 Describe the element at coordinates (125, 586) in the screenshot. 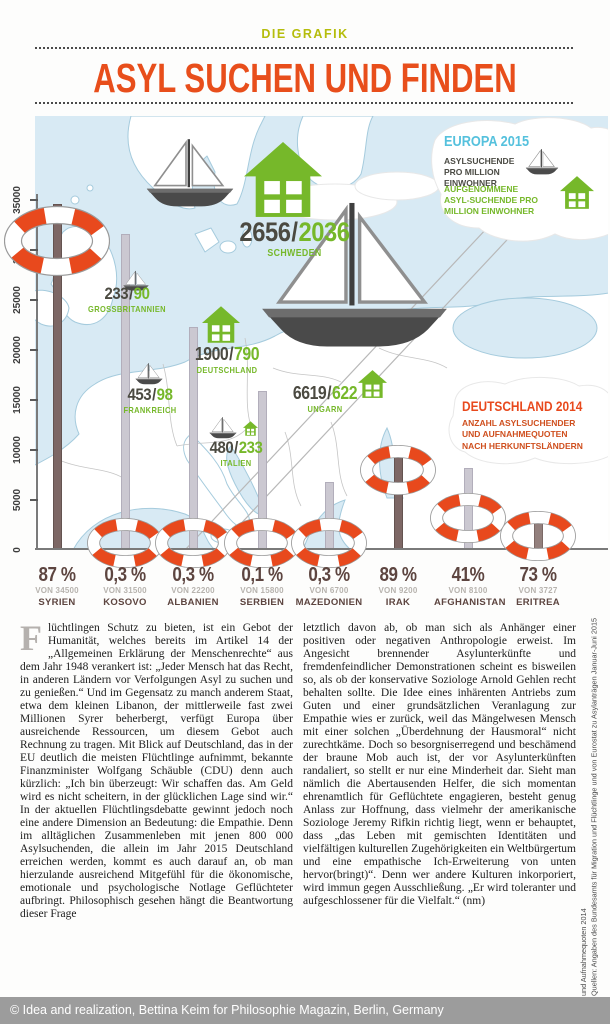

I see `country-column-kosovo: 0,3 % VON 31500 KOSOVO` at that location.